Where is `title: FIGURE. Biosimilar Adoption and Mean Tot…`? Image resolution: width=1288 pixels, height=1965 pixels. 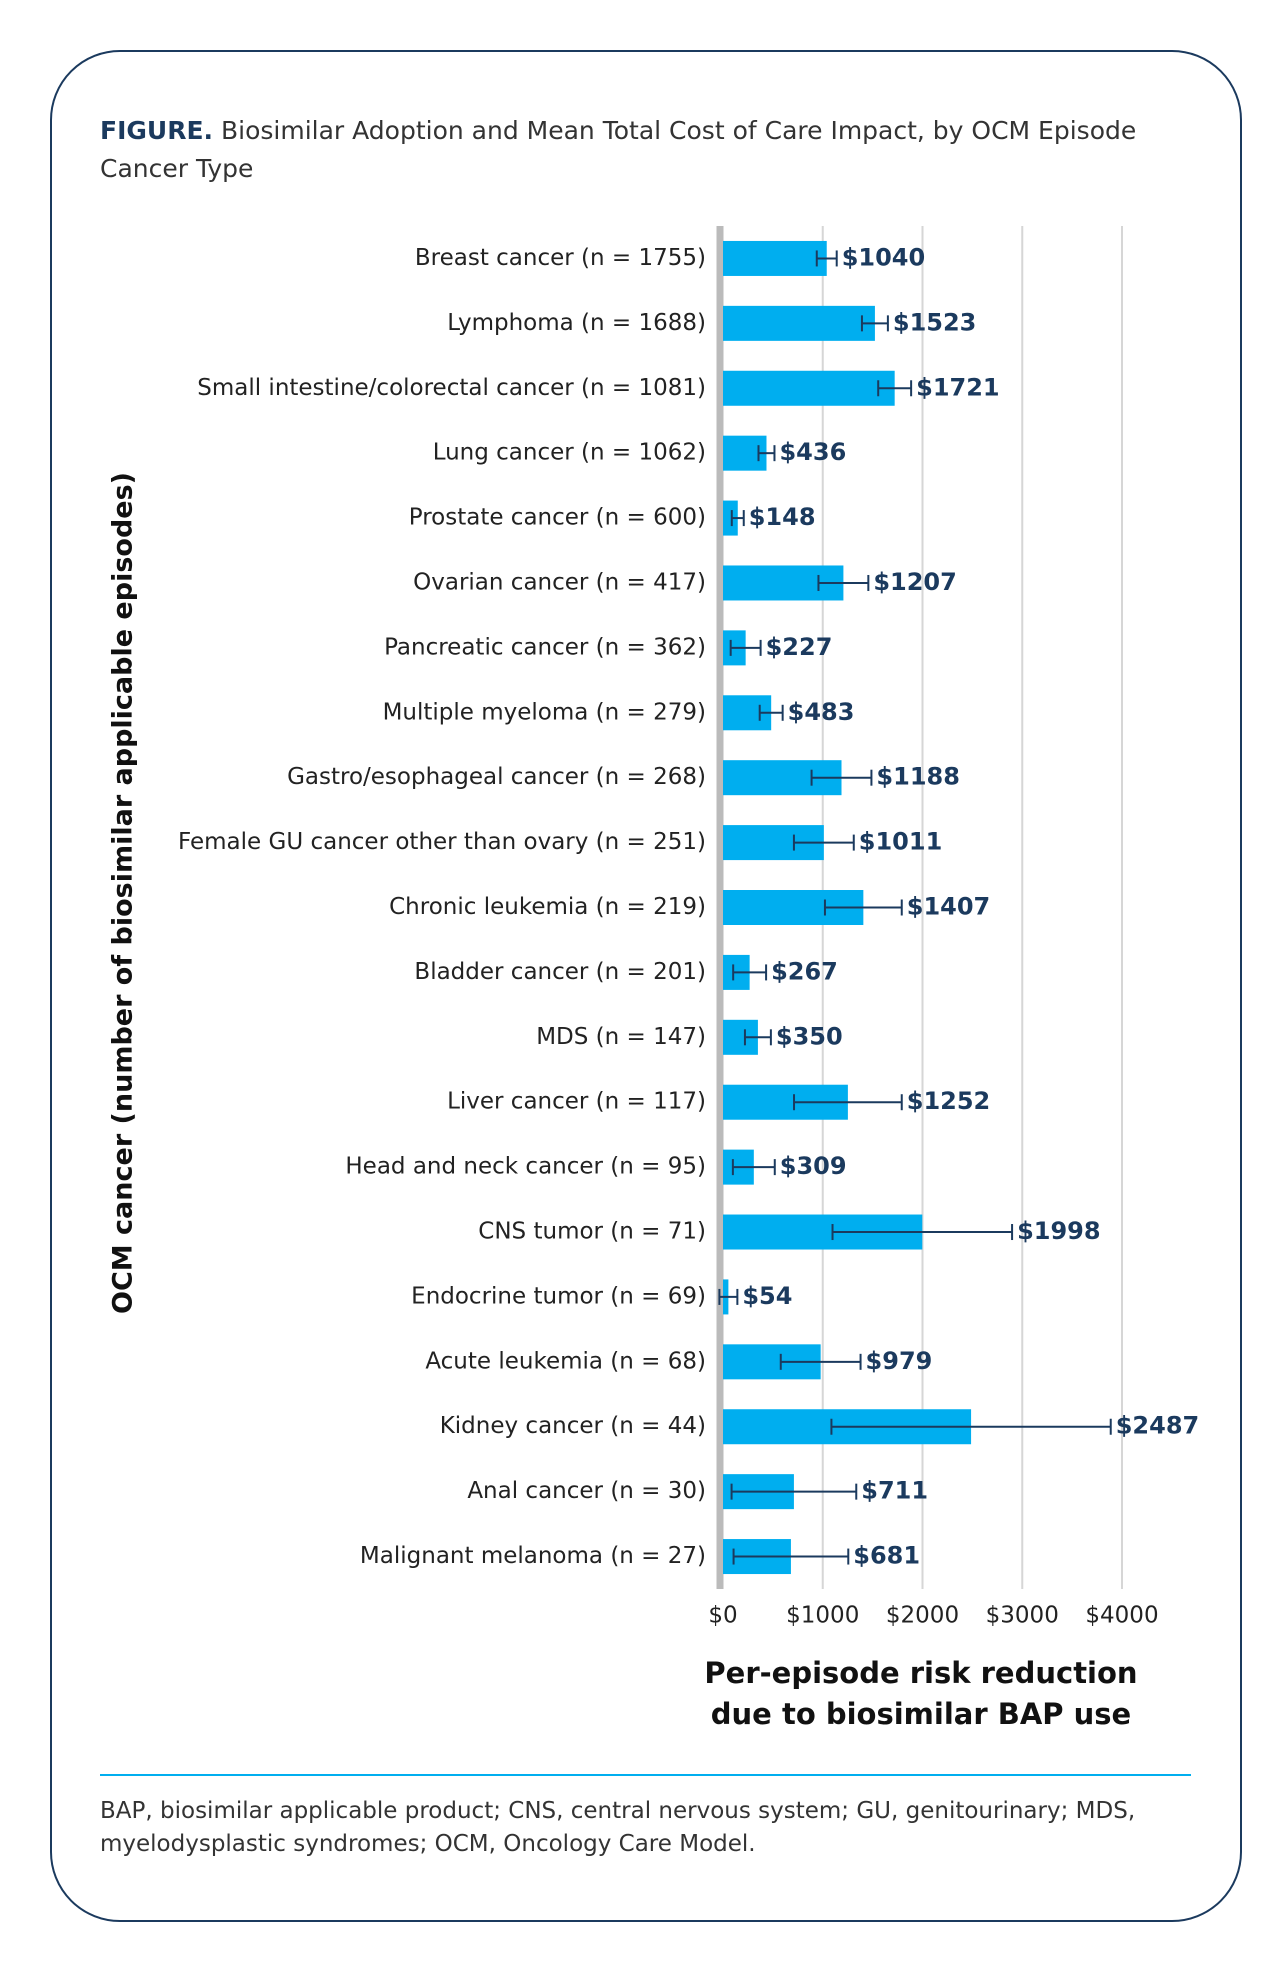 title: FIGURE. Biosimilar Adoption and Mean Tot… is located at coordinates (645, 150).